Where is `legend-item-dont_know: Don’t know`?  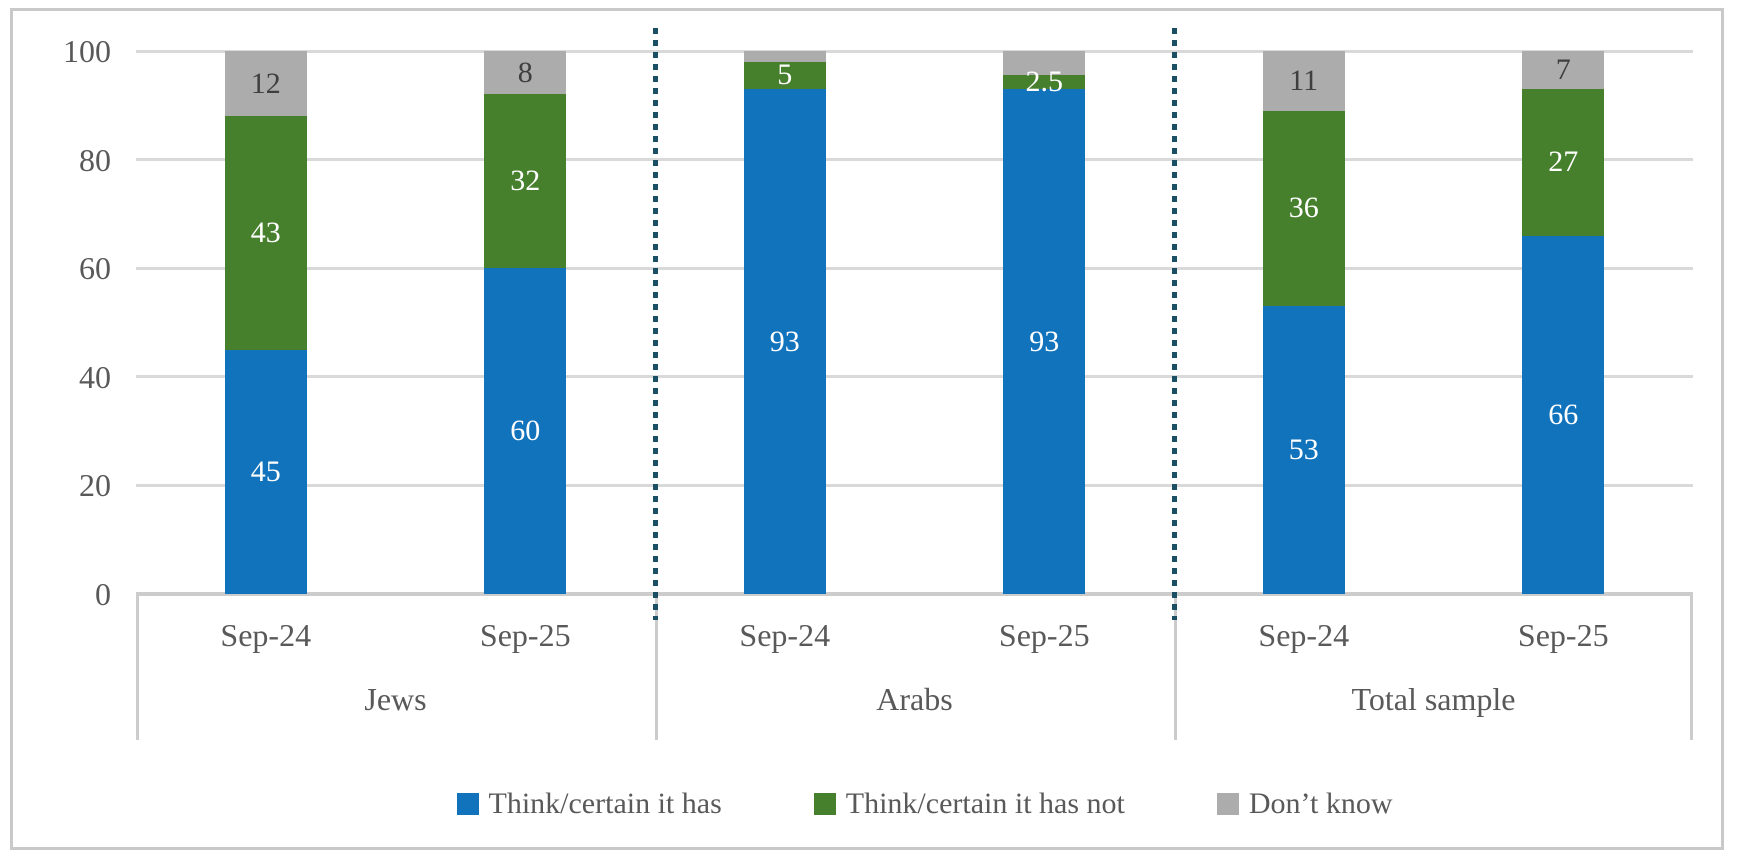 legend-item-dont_know: Don’t know is located at coordinates (1304, 804).